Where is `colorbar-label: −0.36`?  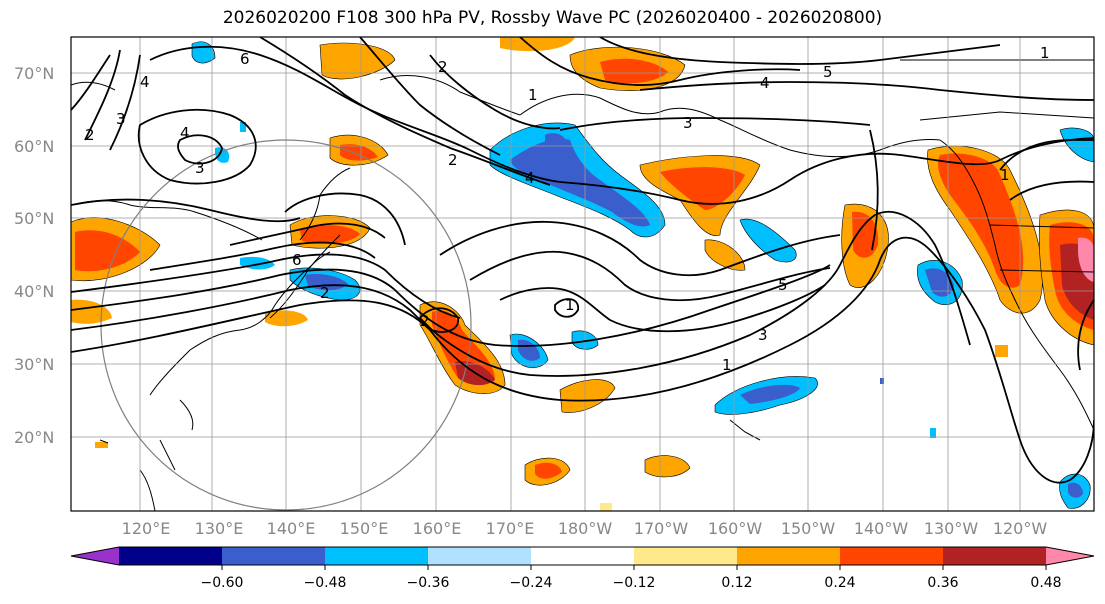 colorbar-label: −0.36 is located at coordinates (428, 583).